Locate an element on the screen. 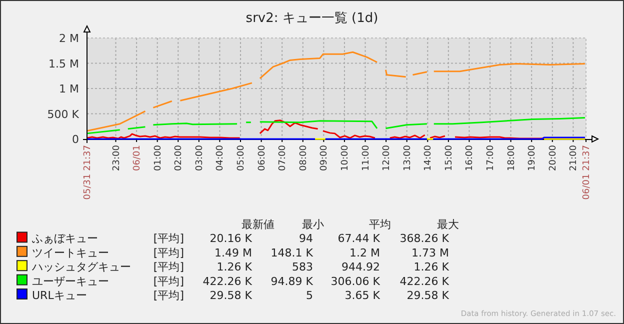  x-tick-label: 03:00 is located at coordinates (199, 157).